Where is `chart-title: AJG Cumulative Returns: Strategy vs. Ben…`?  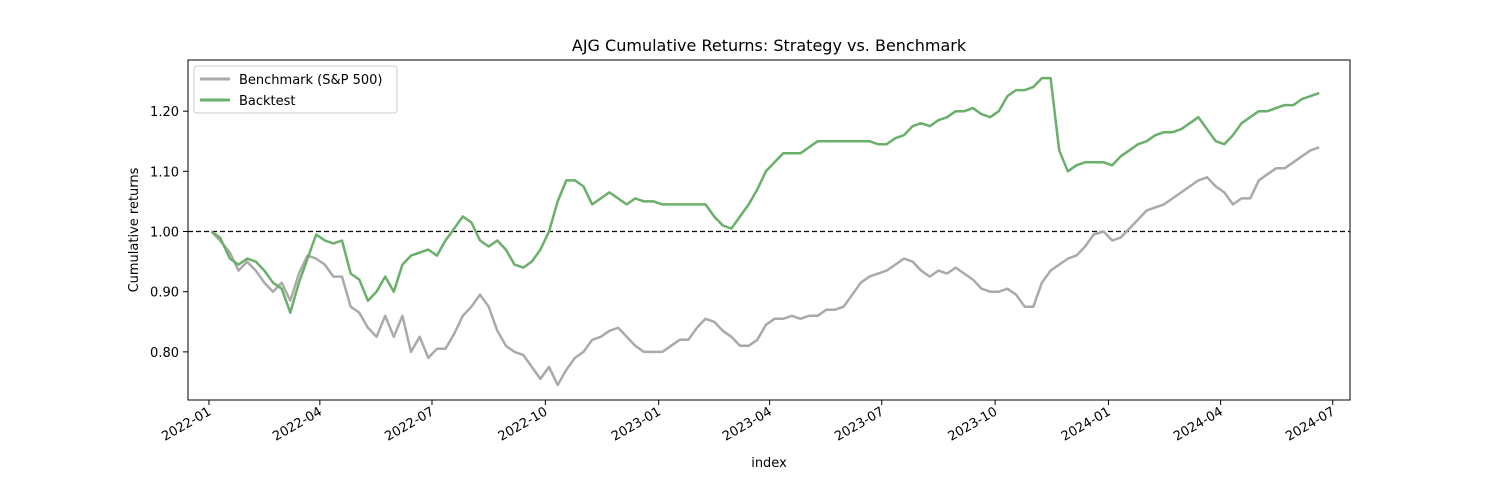 chart-title: AJG Cumulative Returns: Strategy vs. Ben… is located at coordinates (769, 45).